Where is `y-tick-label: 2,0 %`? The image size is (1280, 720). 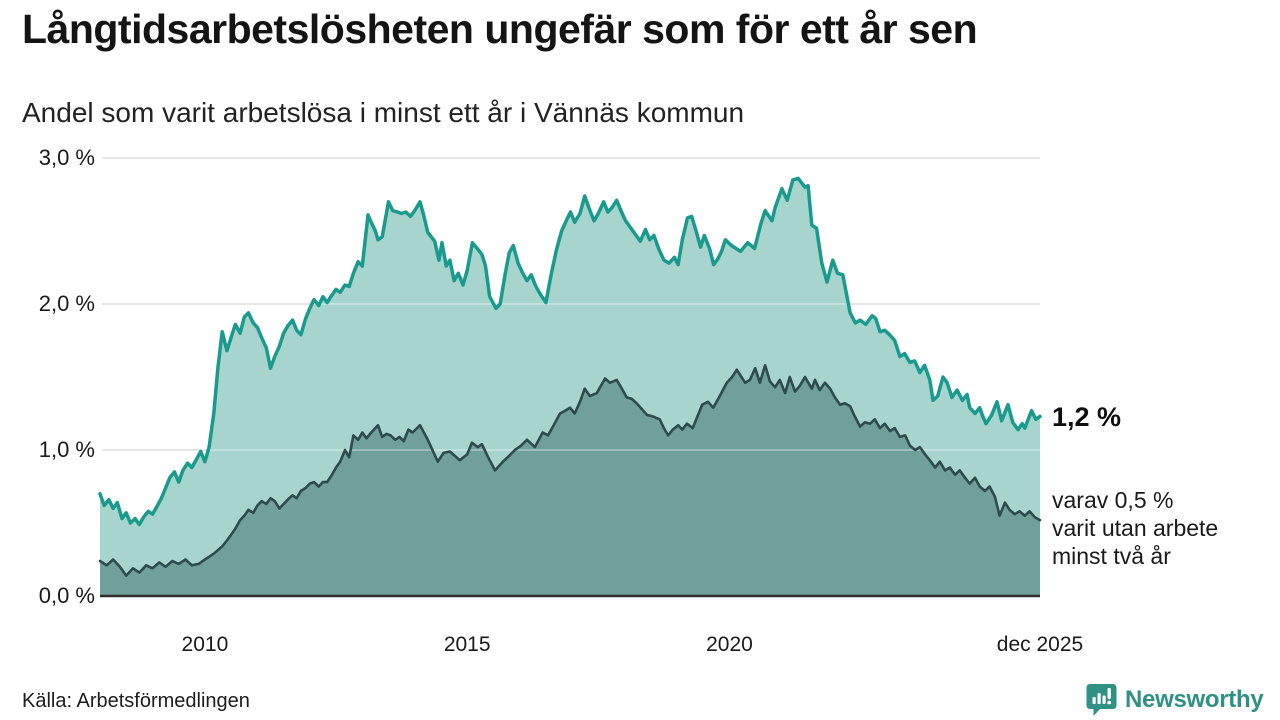 y-tick-label: 2,0 % is located at coordinates (66, 303).